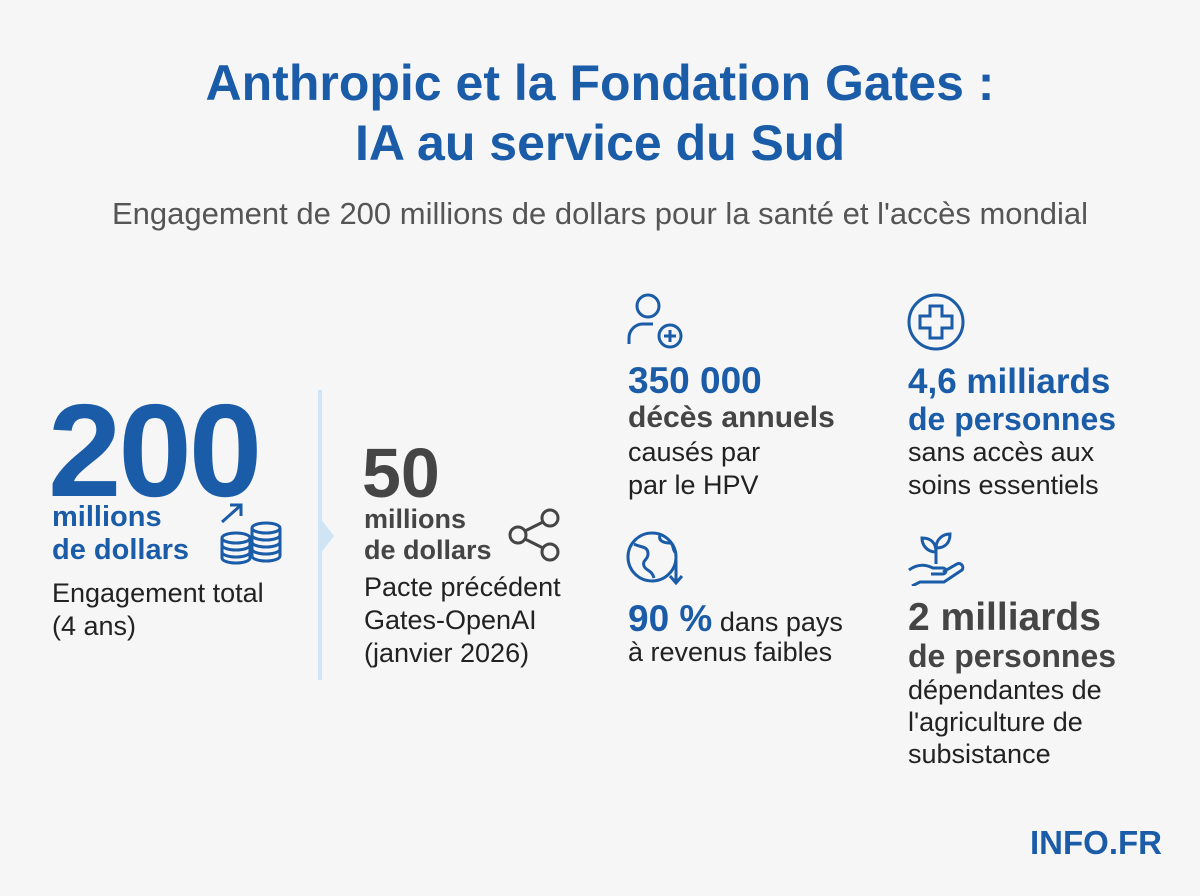 The width and height of the screenshot is (1200, 896). Describe the element at coordinates (693, 485) in the screenshot. I see `stat-caption: par le HPV` at that location.